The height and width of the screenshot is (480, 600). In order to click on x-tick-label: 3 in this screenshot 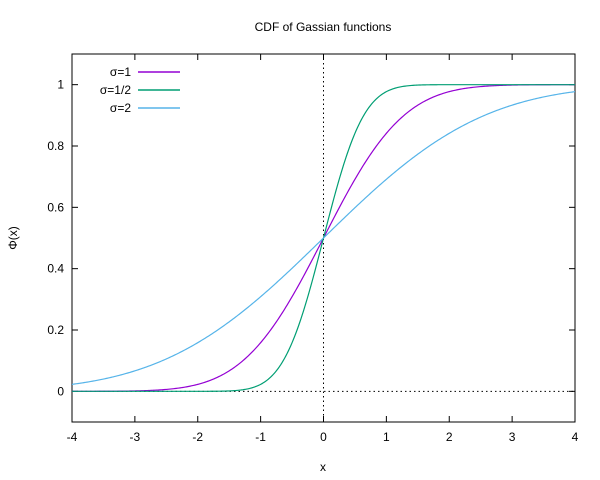, I will do `click(512, 437)`.